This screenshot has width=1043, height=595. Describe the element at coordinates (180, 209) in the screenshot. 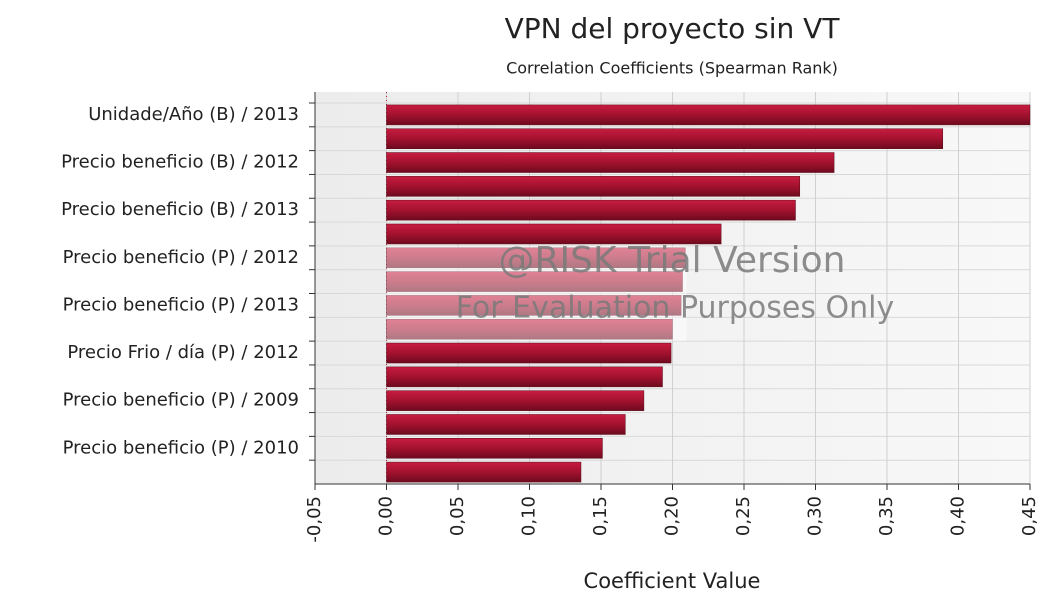

I see `y-tick-label: Precio beneficio (B) / 2013` at that location.